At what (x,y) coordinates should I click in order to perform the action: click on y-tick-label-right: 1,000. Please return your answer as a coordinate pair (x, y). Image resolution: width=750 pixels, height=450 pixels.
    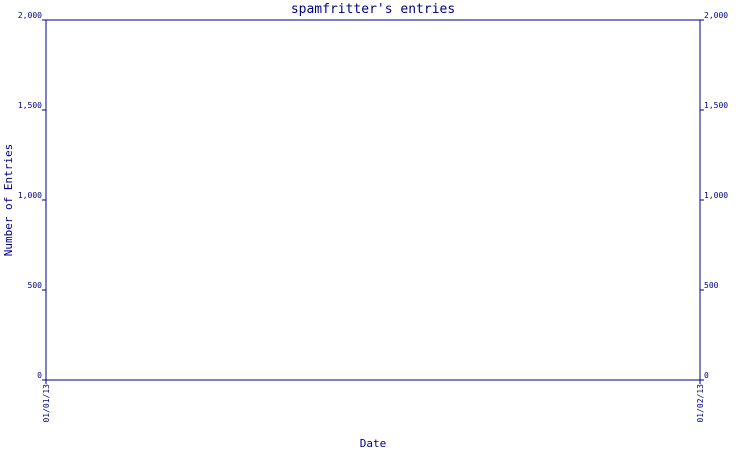
    Looking at the image, I should click on (716, 195).